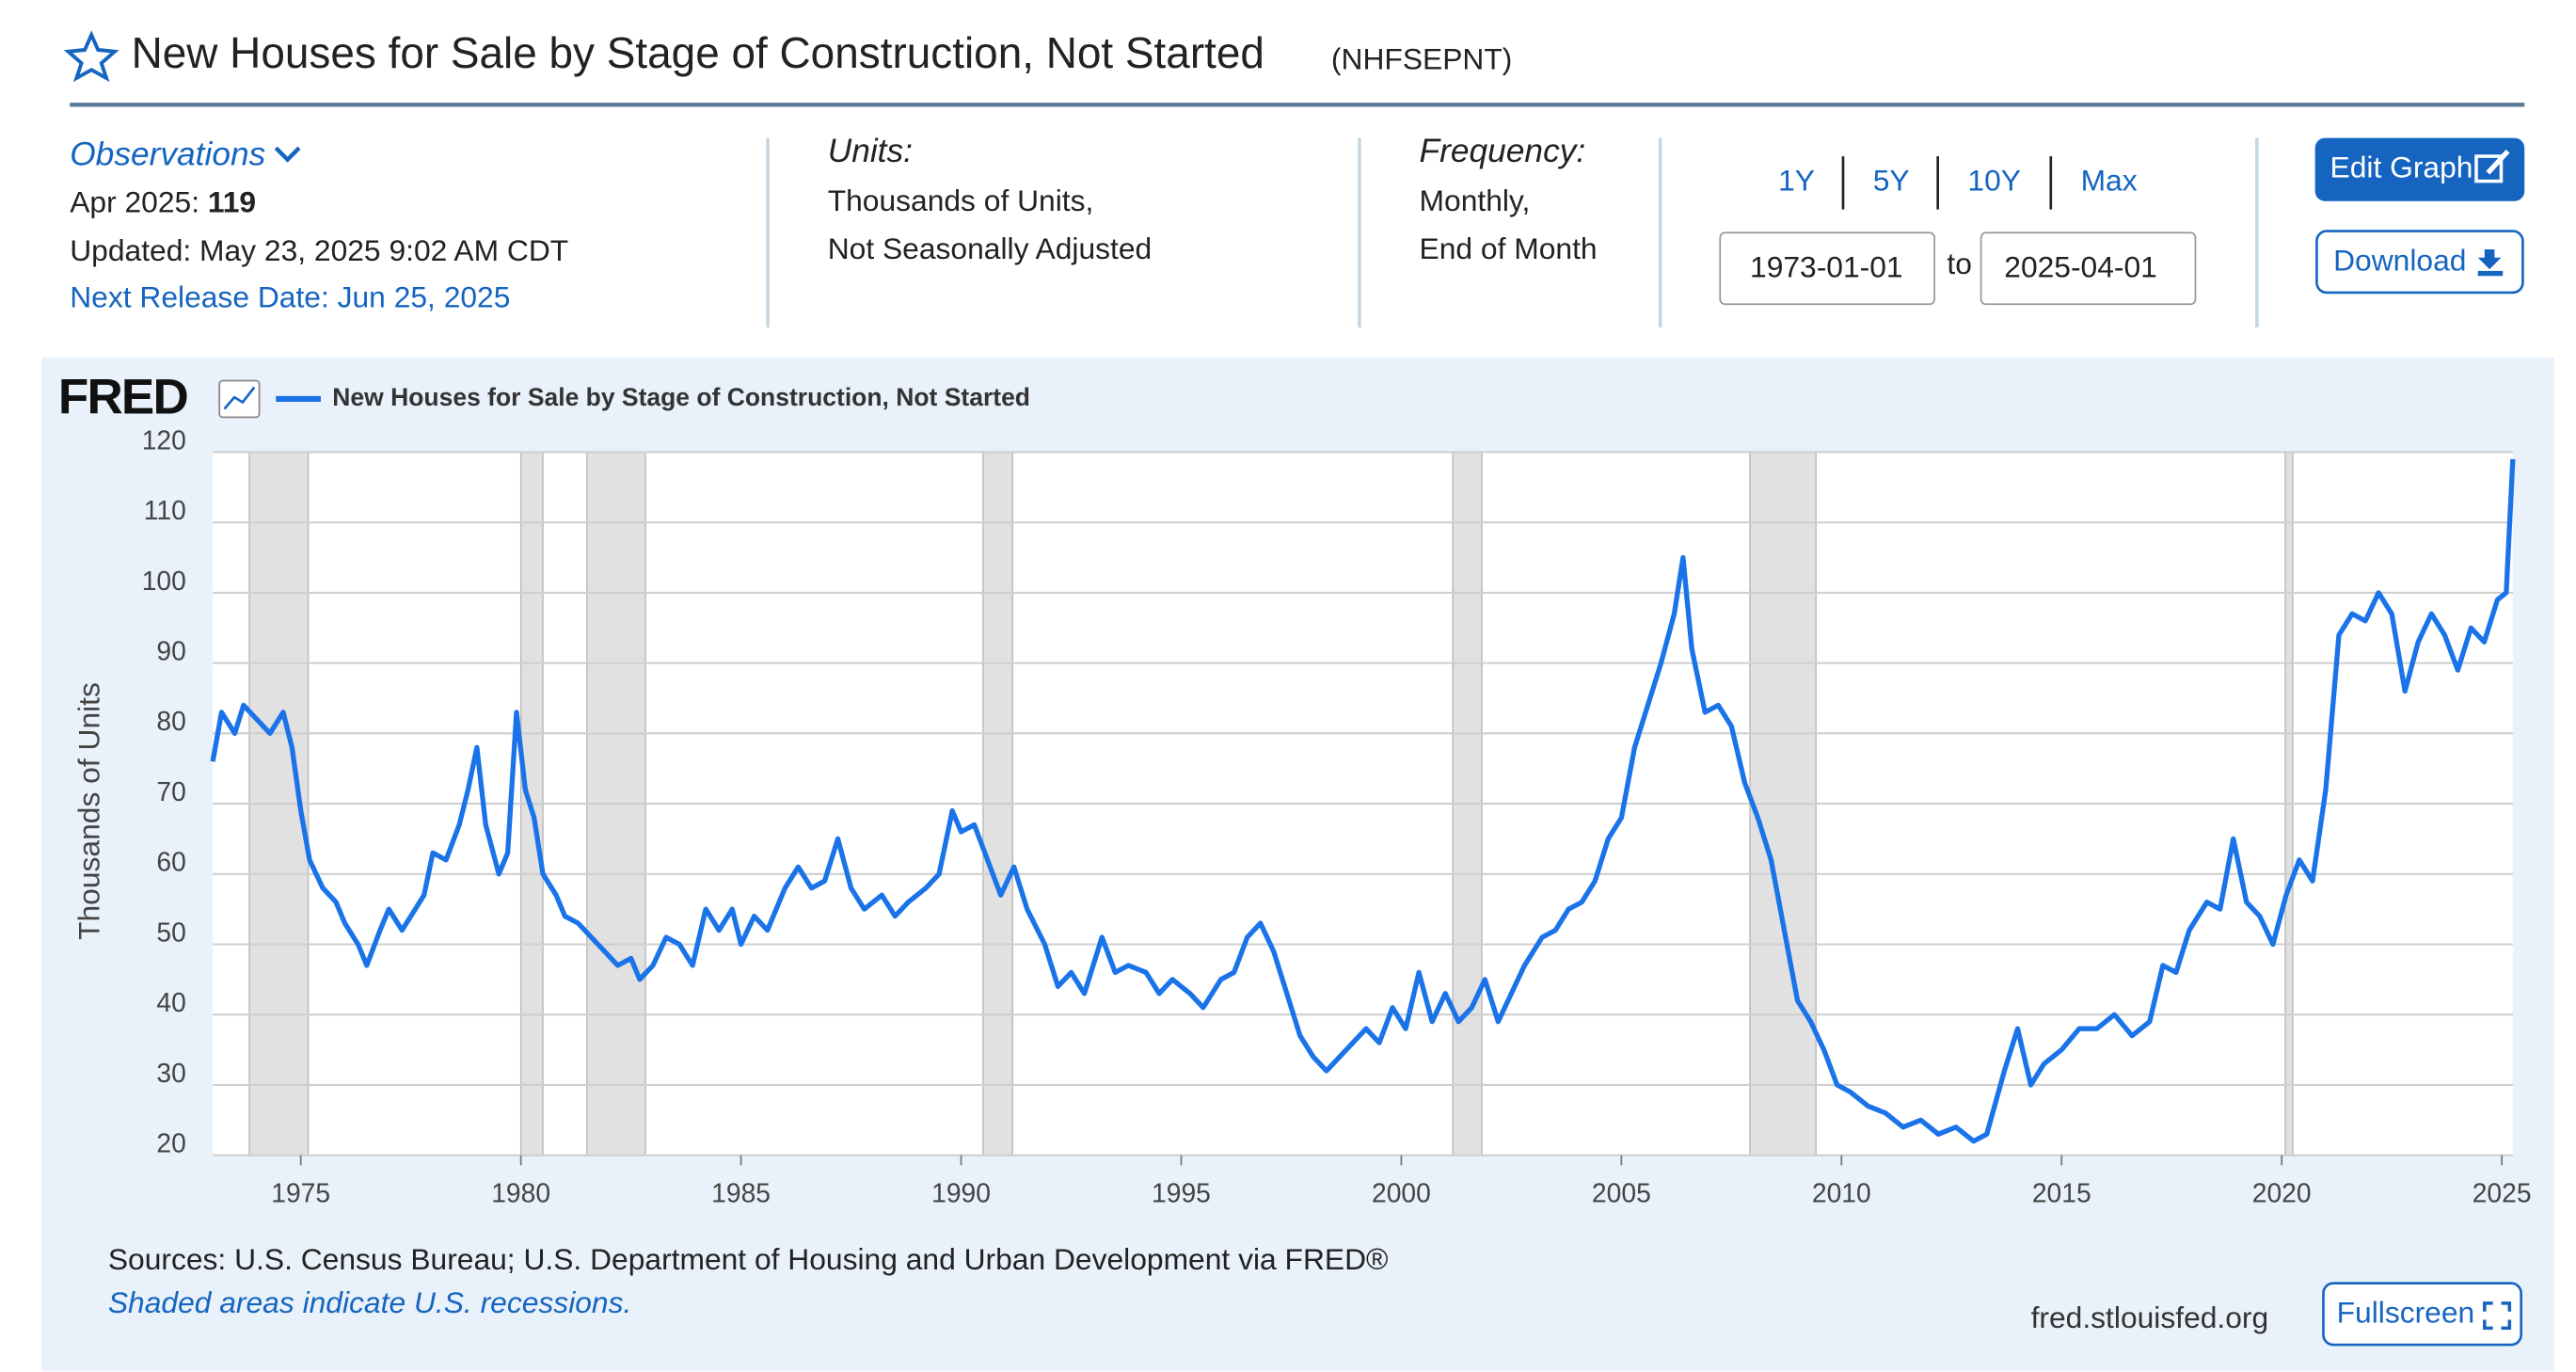 This screenshot has height=1372, width=2576. Describe the element at coordinates (2282, 1193) in the screenshot. I see `x-tick-label: 2020` at that location.